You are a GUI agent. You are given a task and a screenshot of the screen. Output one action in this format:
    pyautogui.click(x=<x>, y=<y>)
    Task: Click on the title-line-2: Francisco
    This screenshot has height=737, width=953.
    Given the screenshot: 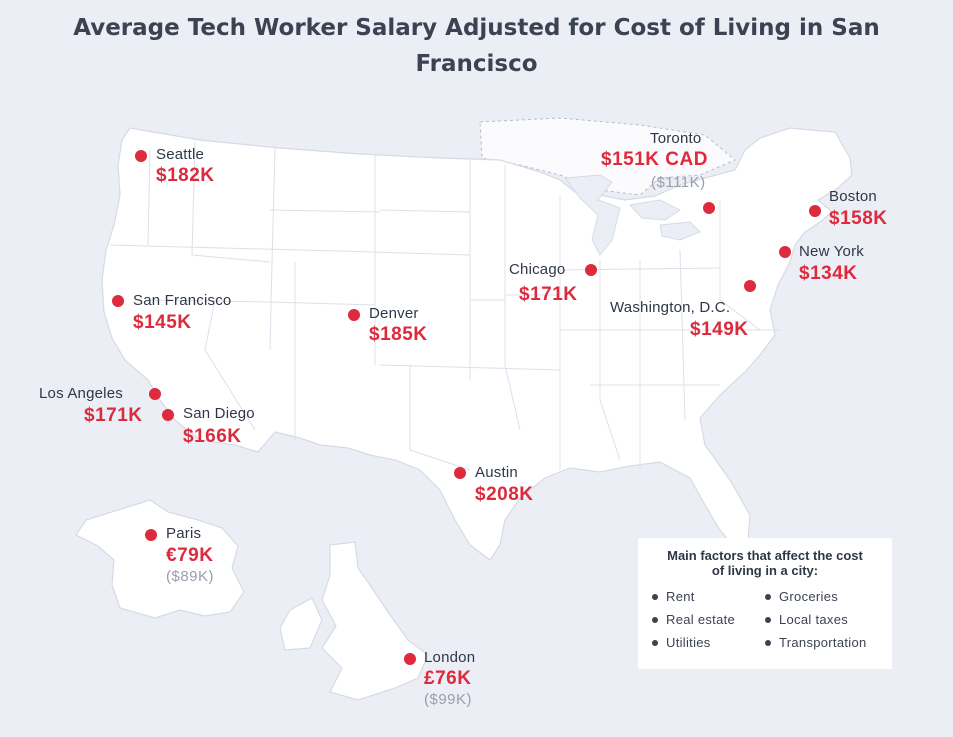 What is the action you would take?
    pyautogui.click(x=476, y=64)
    